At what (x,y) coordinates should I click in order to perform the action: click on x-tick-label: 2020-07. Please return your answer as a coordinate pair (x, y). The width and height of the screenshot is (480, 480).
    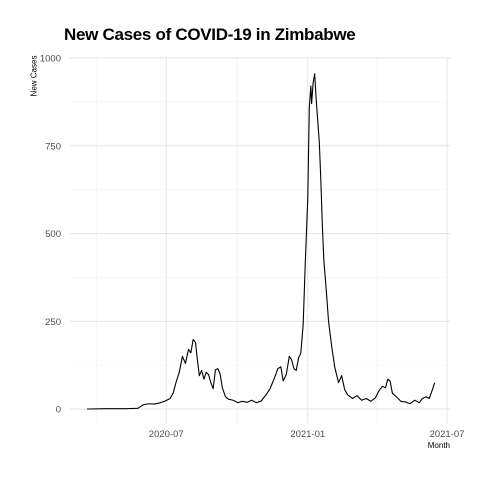
    Looking at the image, I should click on (166, 434).